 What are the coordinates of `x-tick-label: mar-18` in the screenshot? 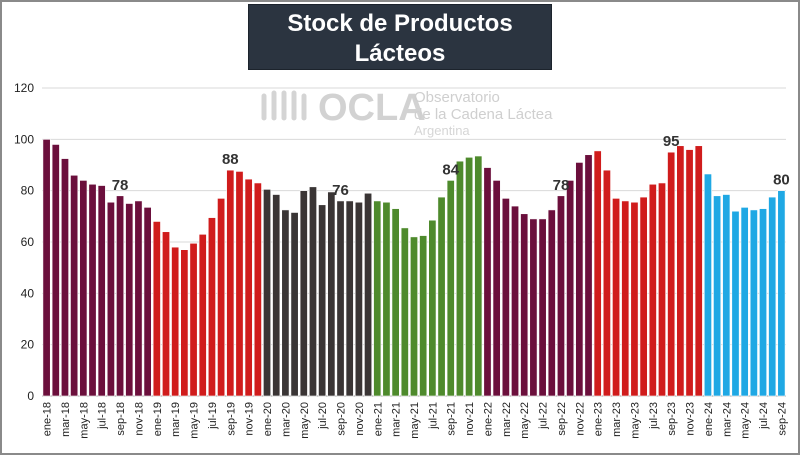 It's located at (66, 419).